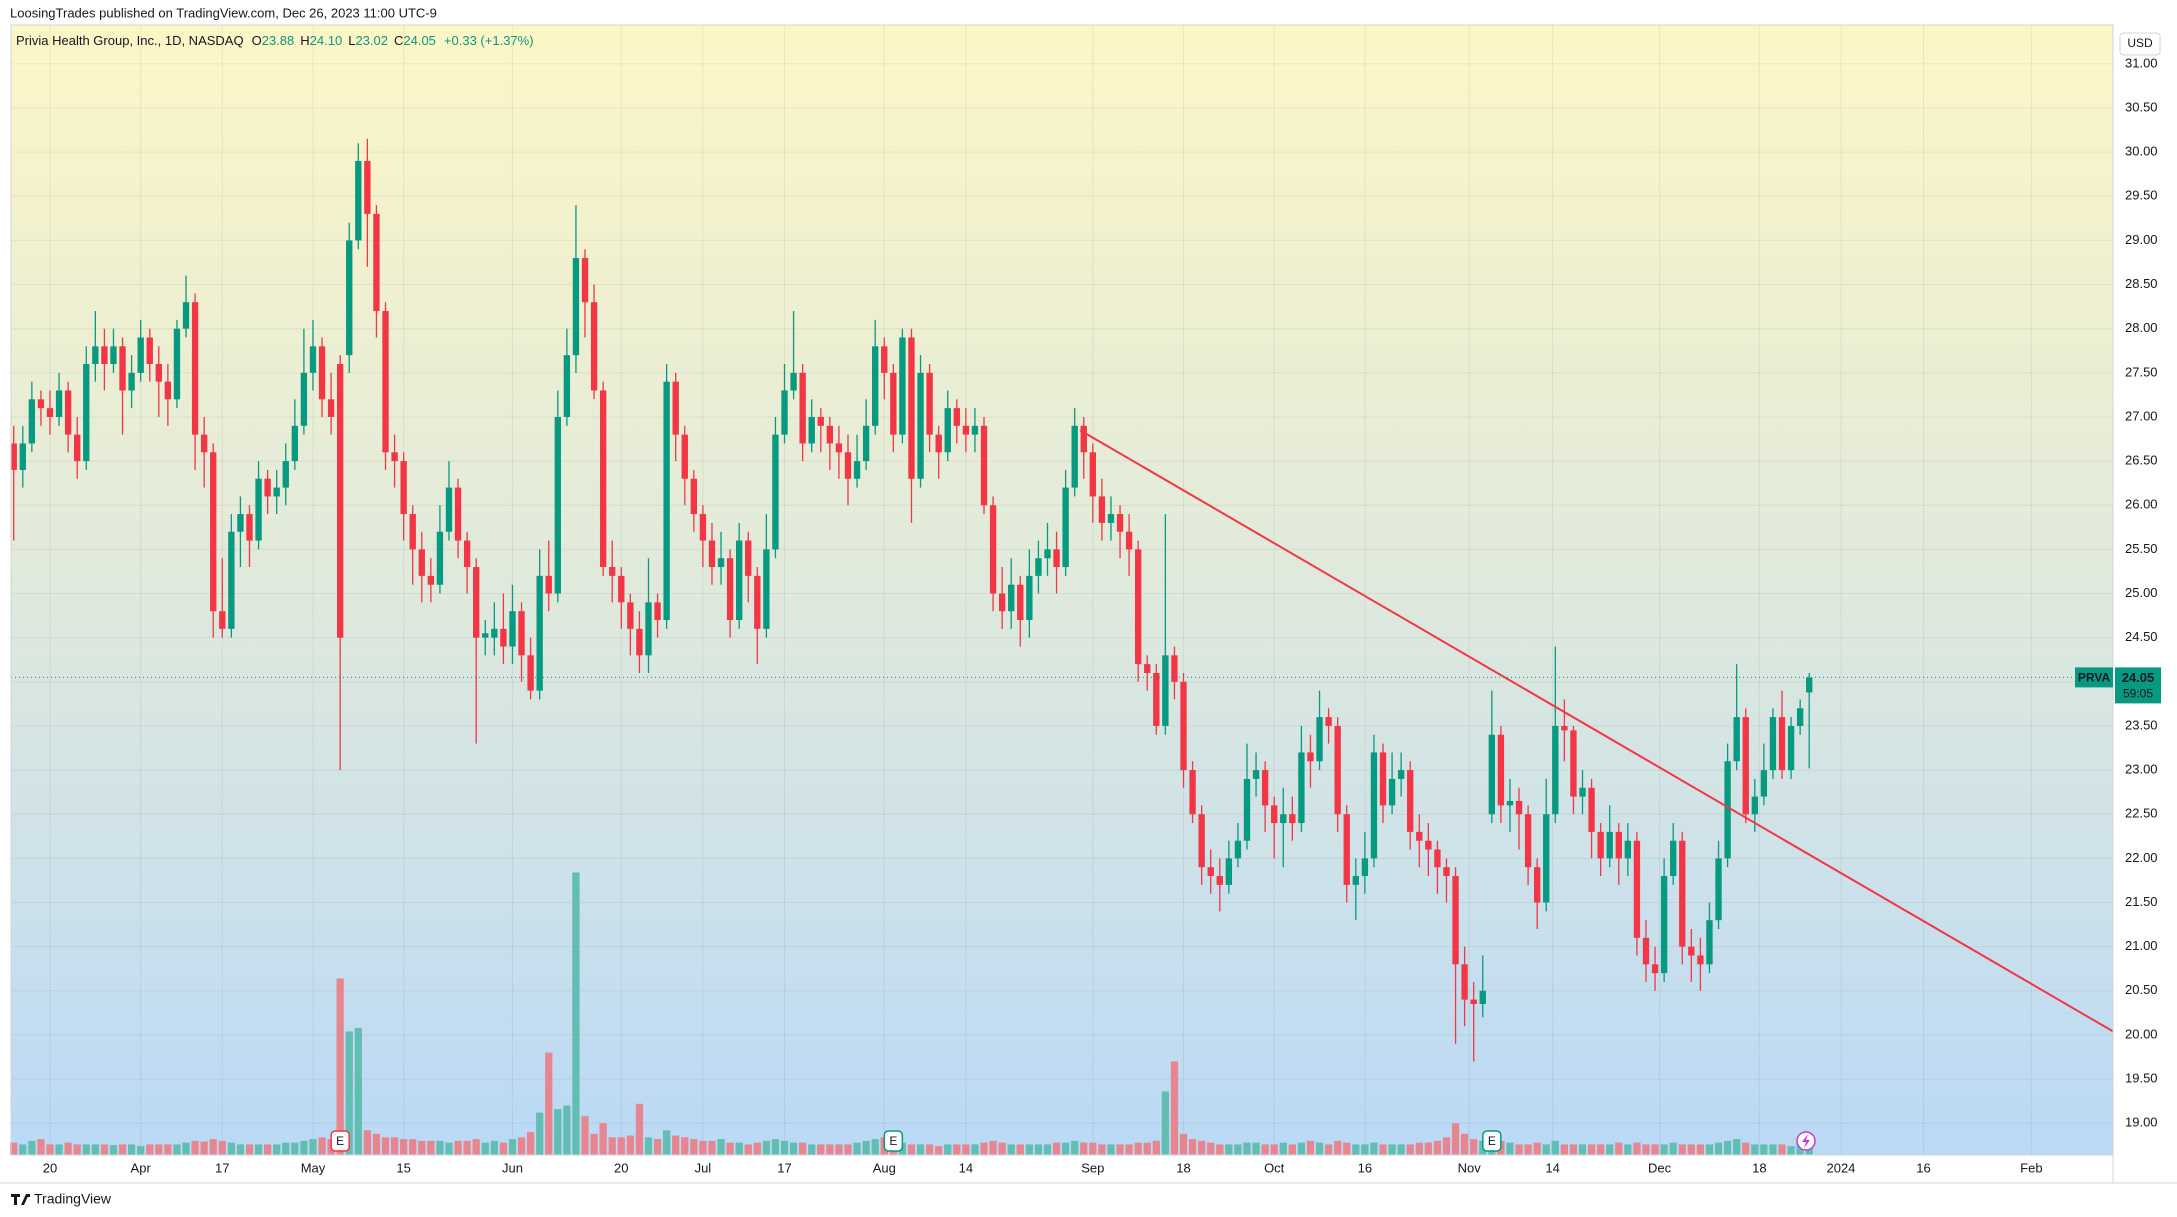 The height and width of the screenshot is (1217, 2177). I want to click on alert-icon, so click(1806, 1141).